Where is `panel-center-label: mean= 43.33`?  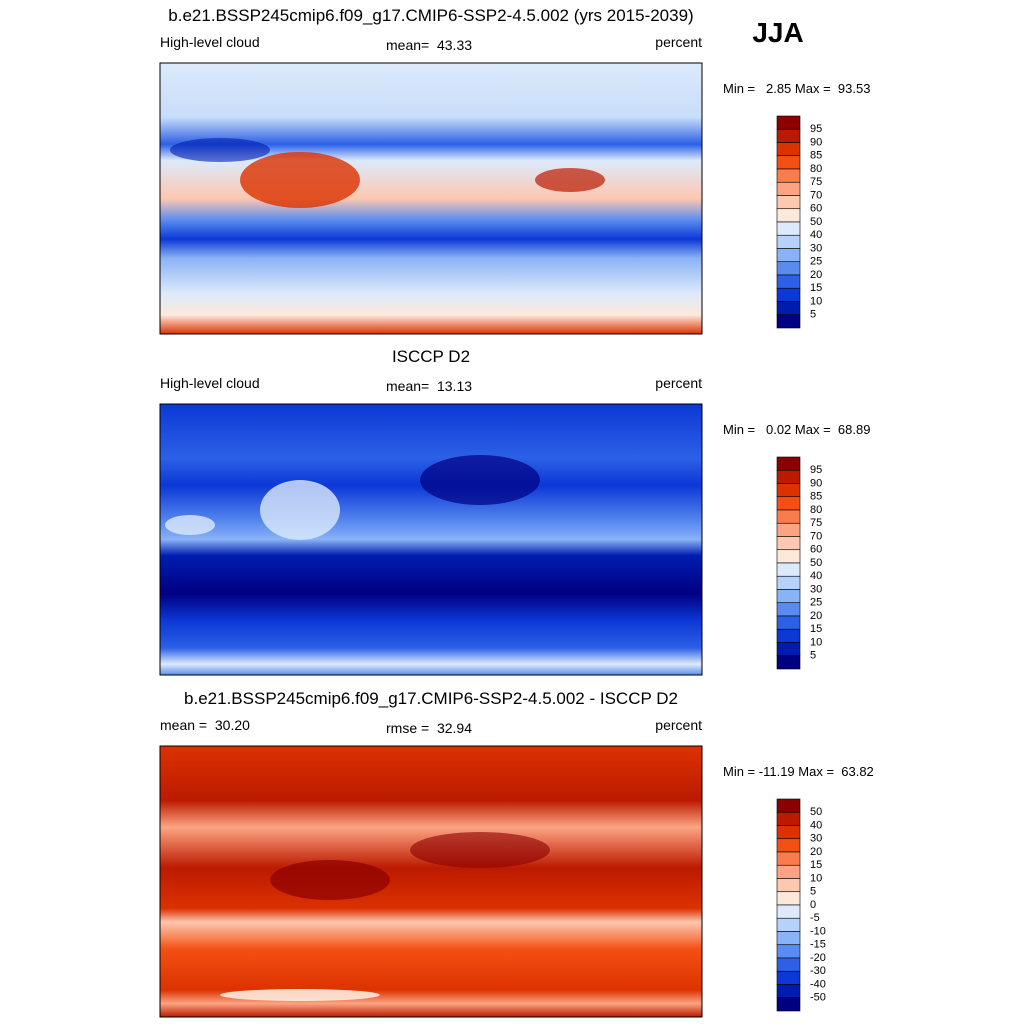
panel-center-label: mean= 43.33 is located at coordinates (429, 45).